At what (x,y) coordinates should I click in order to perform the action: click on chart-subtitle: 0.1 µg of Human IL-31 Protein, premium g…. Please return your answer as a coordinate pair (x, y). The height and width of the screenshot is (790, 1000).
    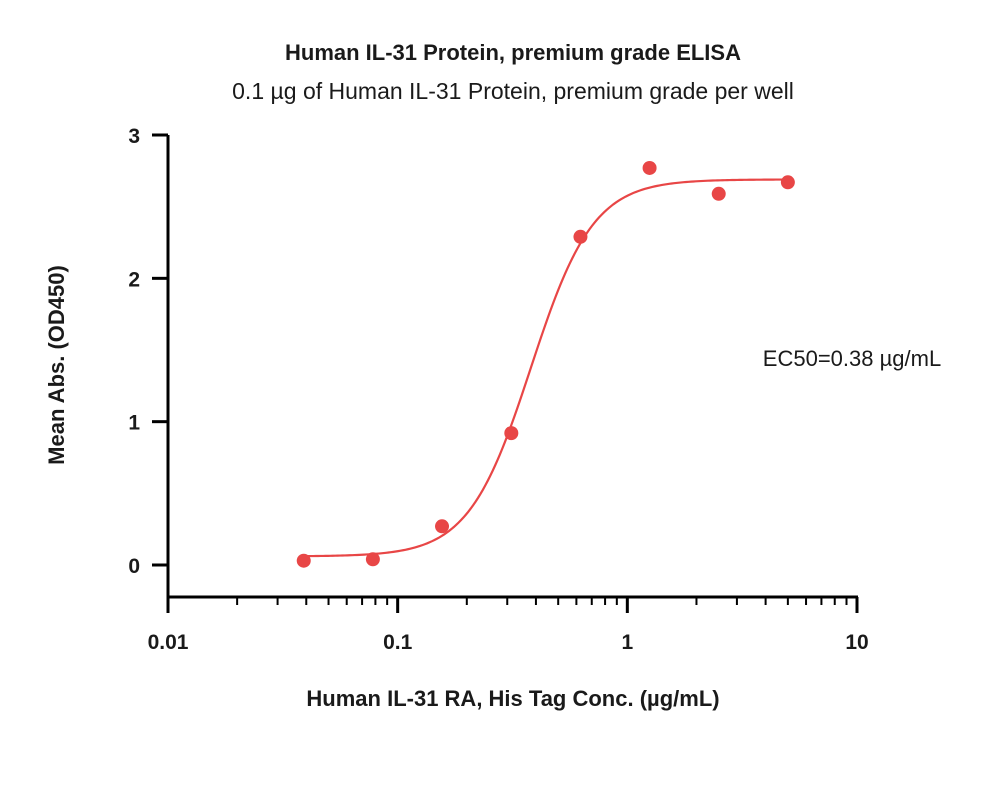
    Looking at the image, I should click on (513, 91).